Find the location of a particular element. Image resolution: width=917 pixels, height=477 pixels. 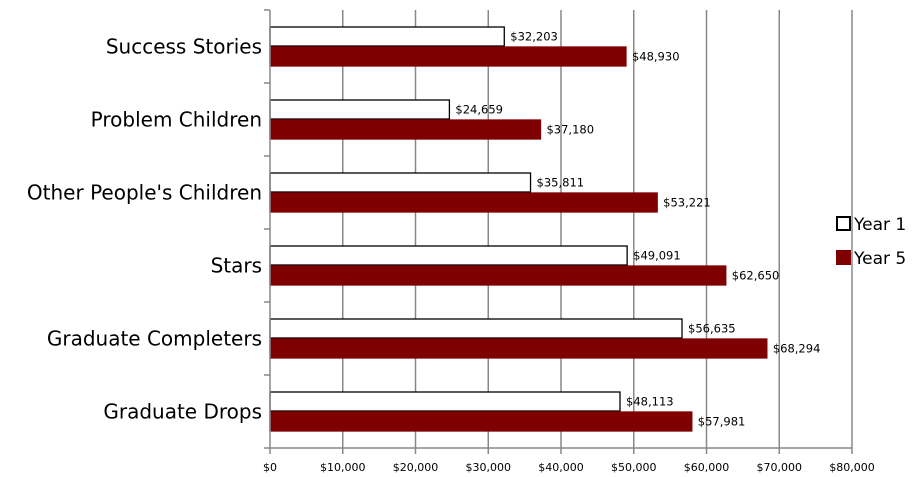

legend: Year 1 Year 5 is located at coordinates (871, 242).